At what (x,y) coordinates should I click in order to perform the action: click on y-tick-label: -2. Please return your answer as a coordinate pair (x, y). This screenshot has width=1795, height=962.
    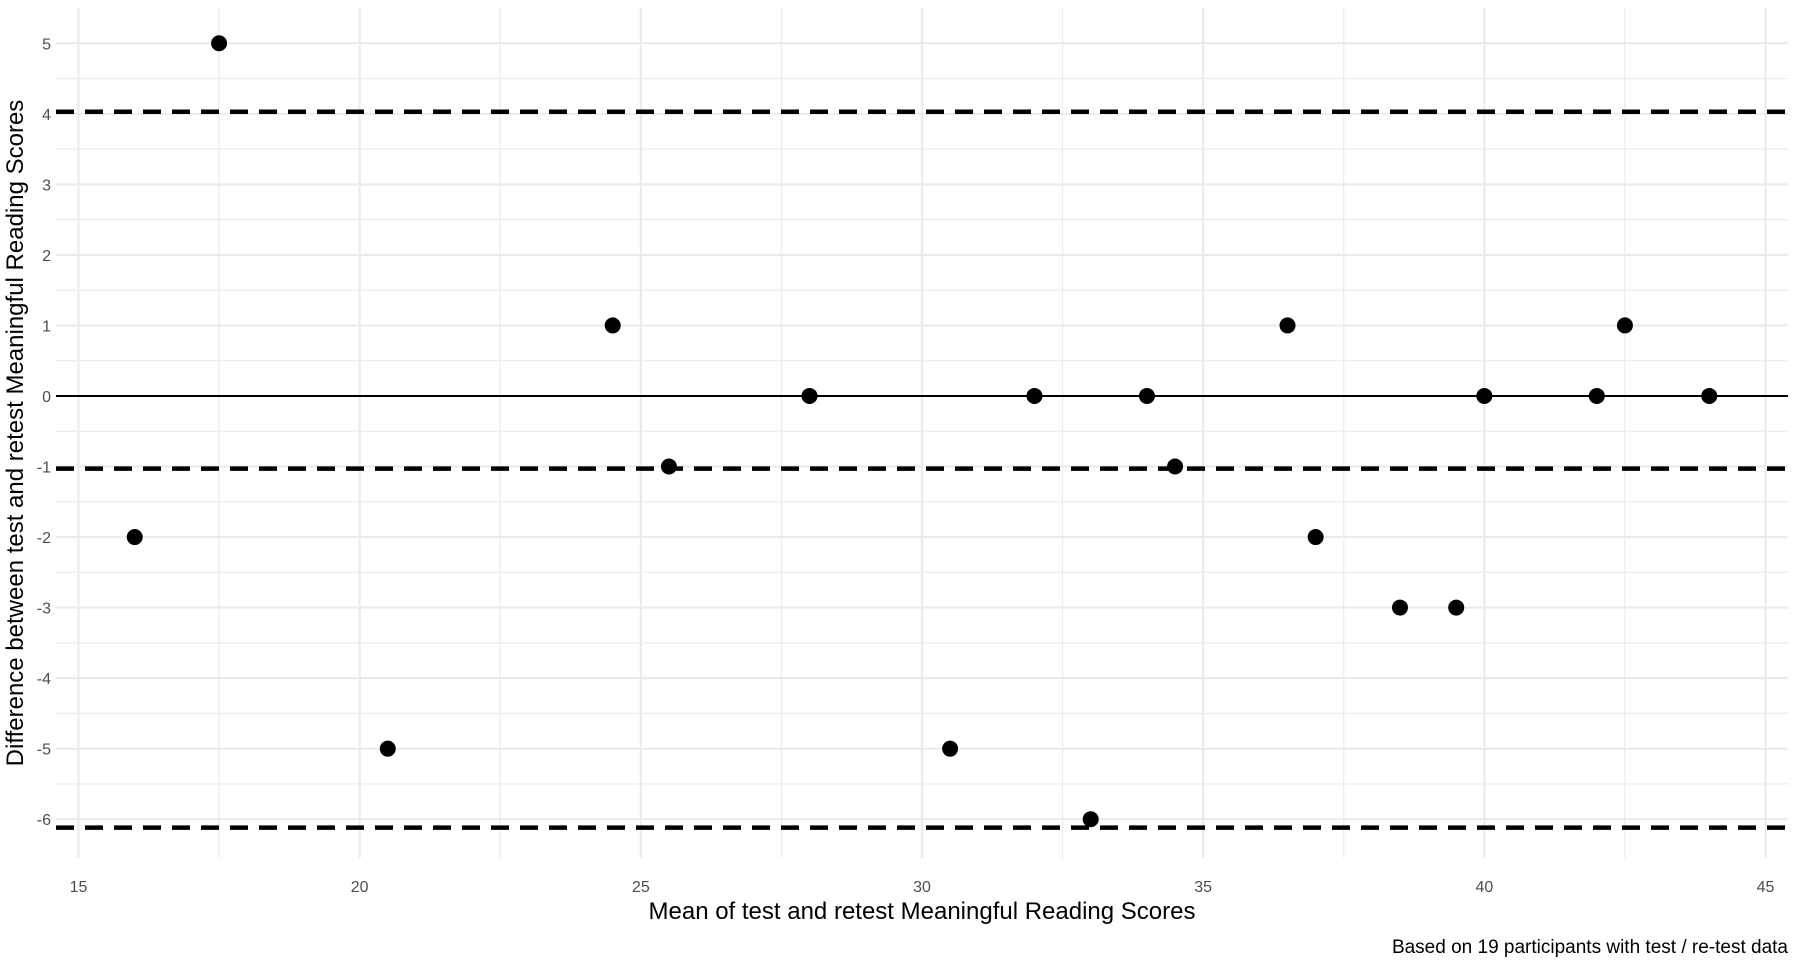
    Looking at the image, I should click on (44, 538).